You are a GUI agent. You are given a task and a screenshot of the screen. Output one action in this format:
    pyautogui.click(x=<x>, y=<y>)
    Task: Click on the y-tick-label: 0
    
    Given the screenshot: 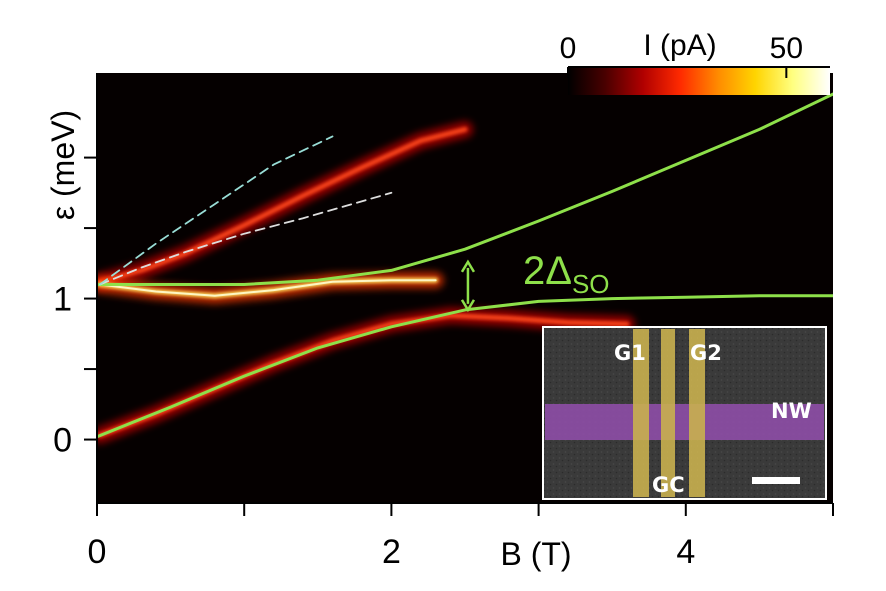 What is the action you would take?
    pyautogui.click(x=62, y=441)
    